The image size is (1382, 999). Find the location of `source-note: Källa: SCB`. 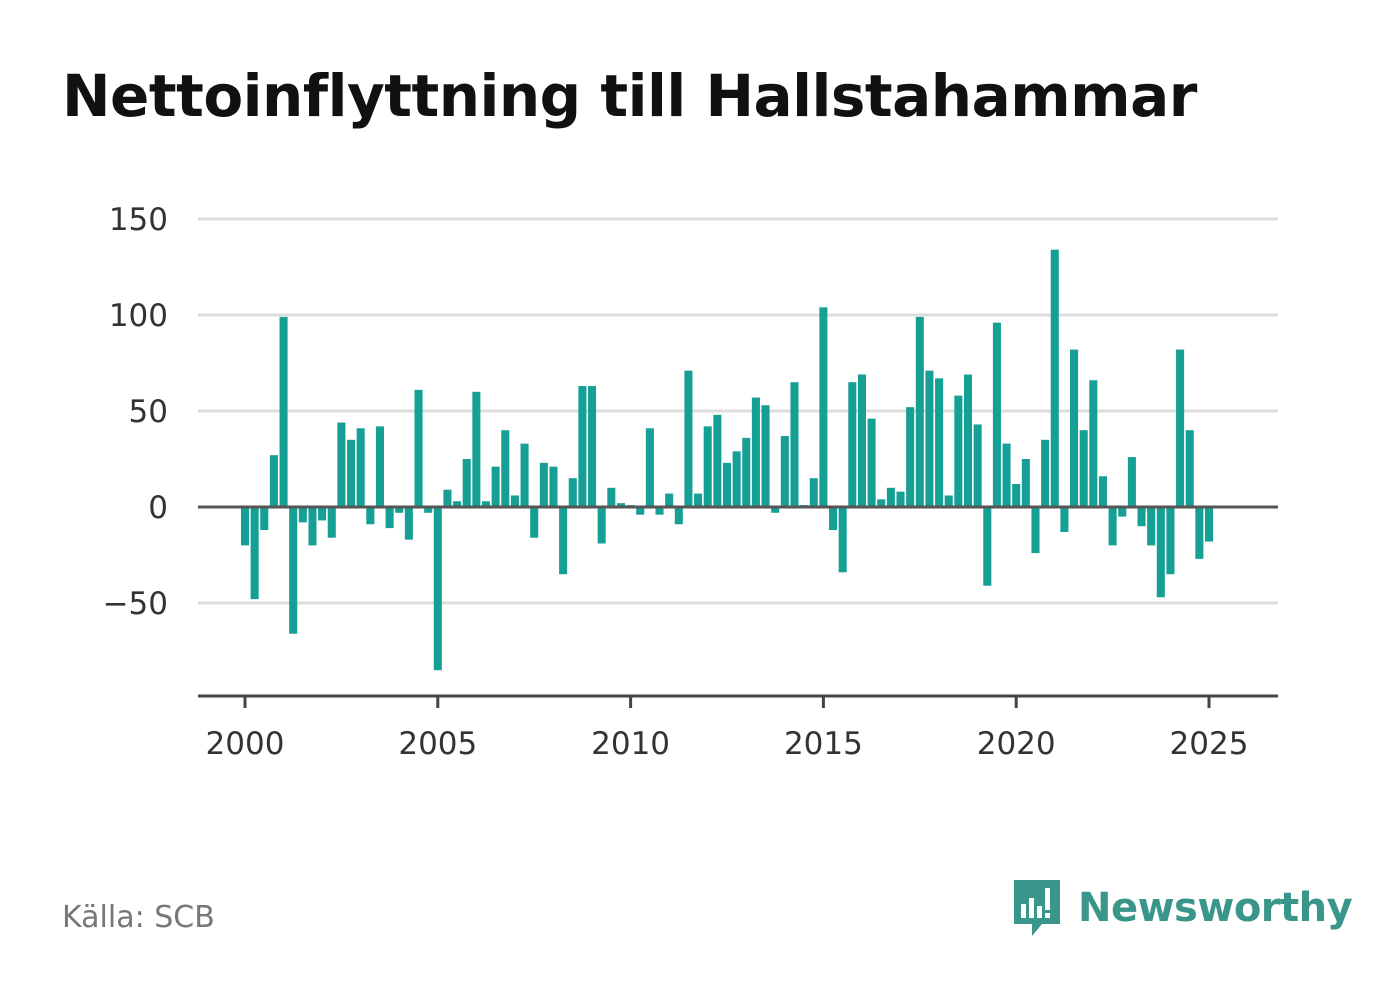

source-note: Källa: SCB is located at coordinates (138, 917).